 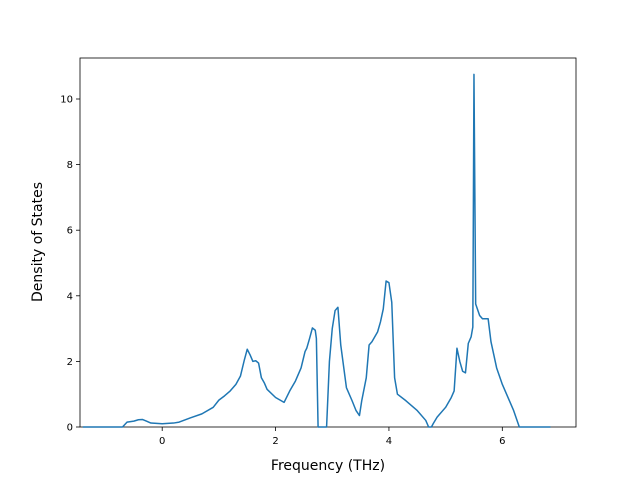 What do you see at coordinates (162, 441) in the screenshot?
I see `x-tick-label: 0` at bounding box center [162, 441].